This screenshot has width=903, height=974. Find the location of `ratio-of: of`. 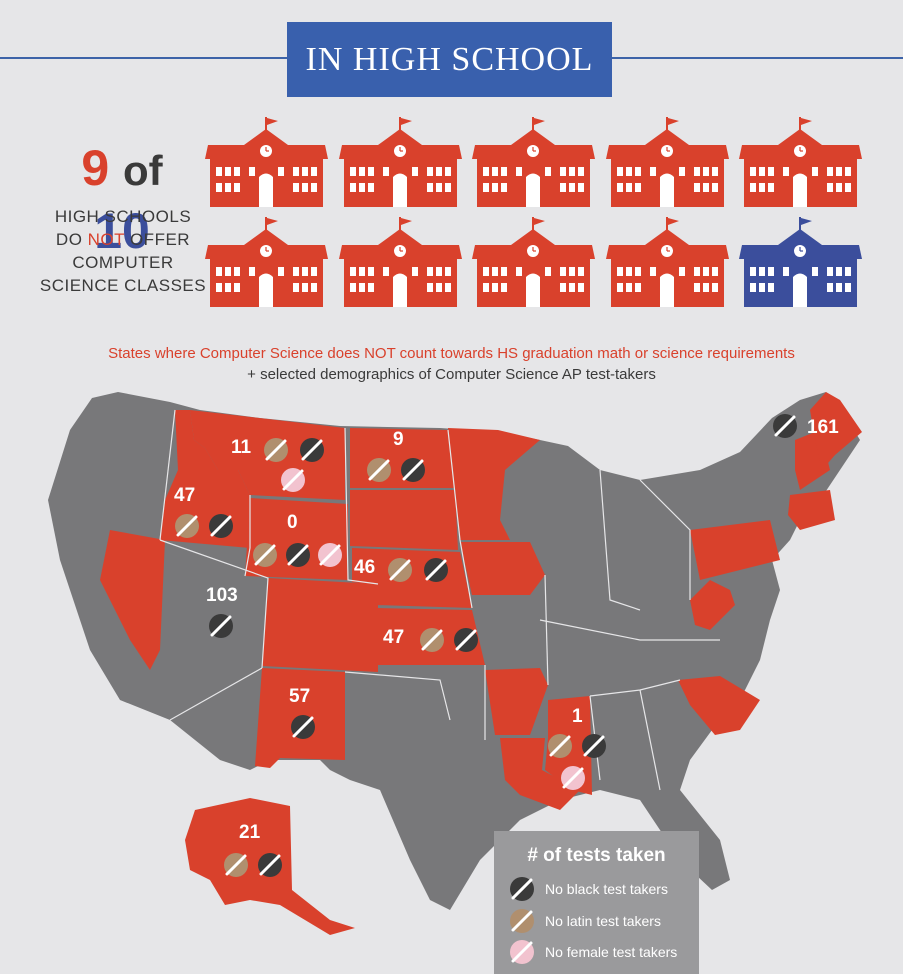

ratio-of: of is located at coordinates (143, 170).